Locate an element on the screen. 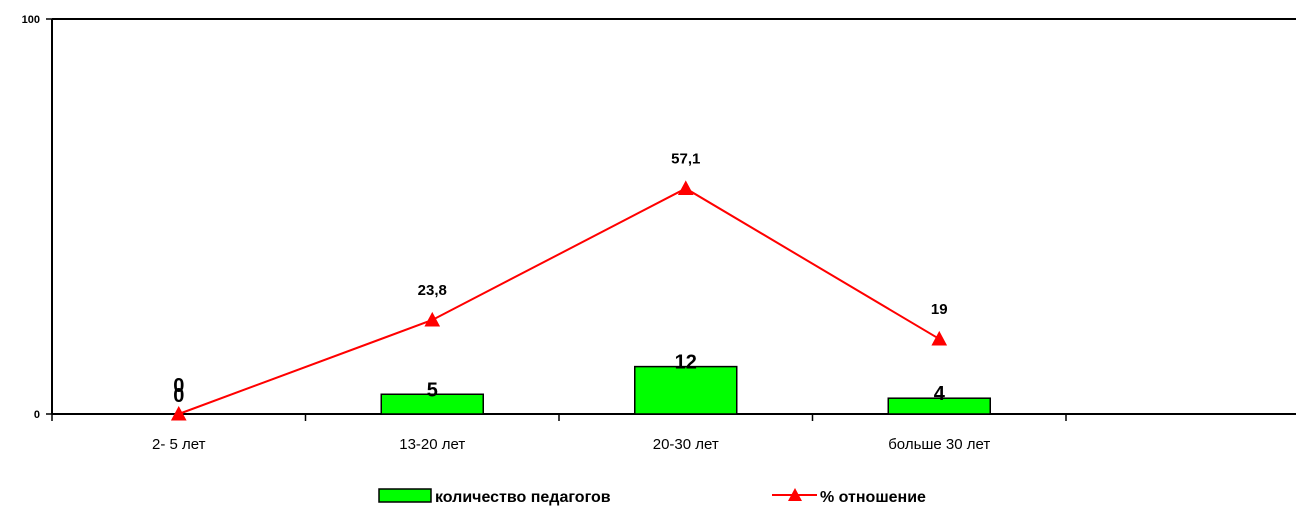  line-data-label: 57,1 is located at coordinates (685, 158).